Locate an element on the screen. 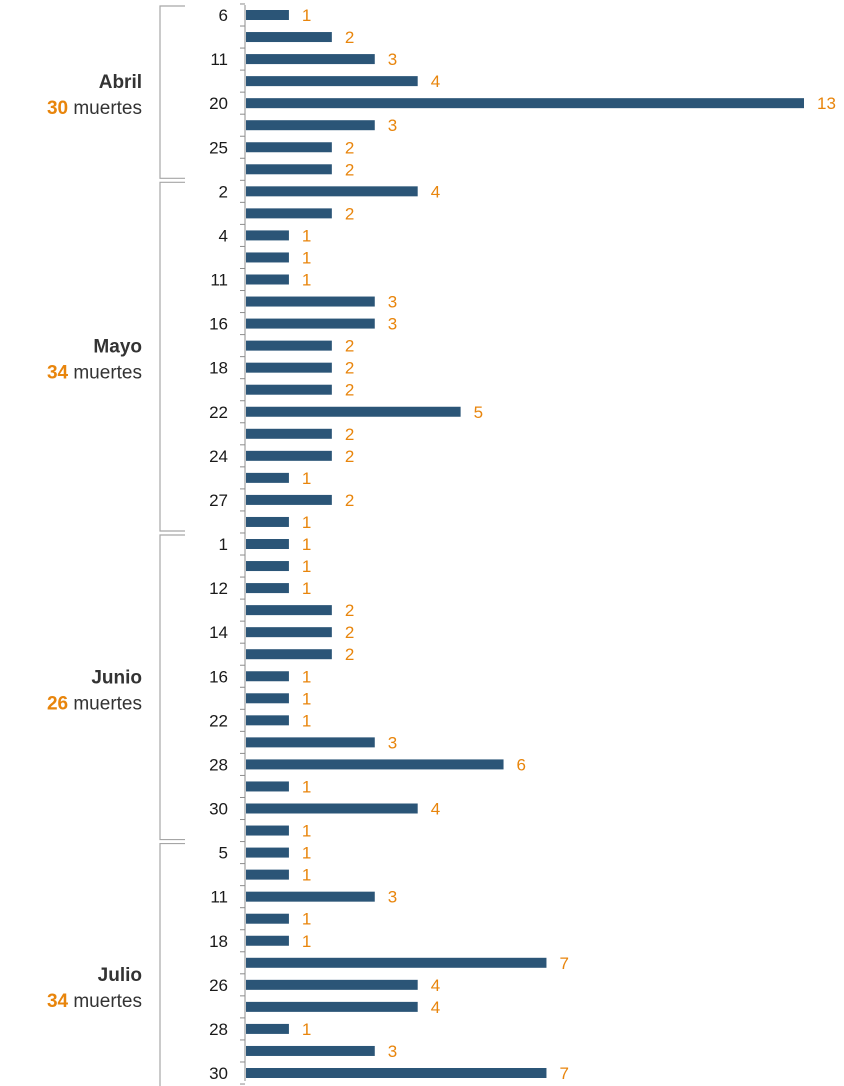 The width and height of the screenshot is (844, 1086). y-tick-label: 6 is located at coordinates (223, 15).